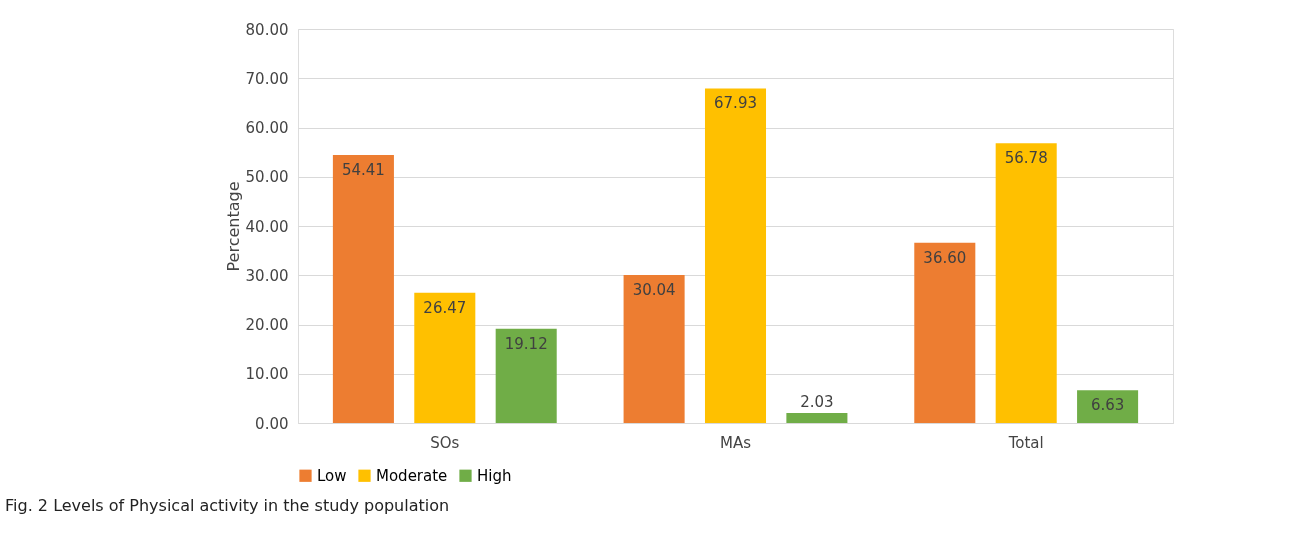 The width and height of the screenshot is (1292, 548). What do you see at coordinates (735, 442) in the screenshot?
I see `x-tick-label: MAs` at bounding box center [735, 442].